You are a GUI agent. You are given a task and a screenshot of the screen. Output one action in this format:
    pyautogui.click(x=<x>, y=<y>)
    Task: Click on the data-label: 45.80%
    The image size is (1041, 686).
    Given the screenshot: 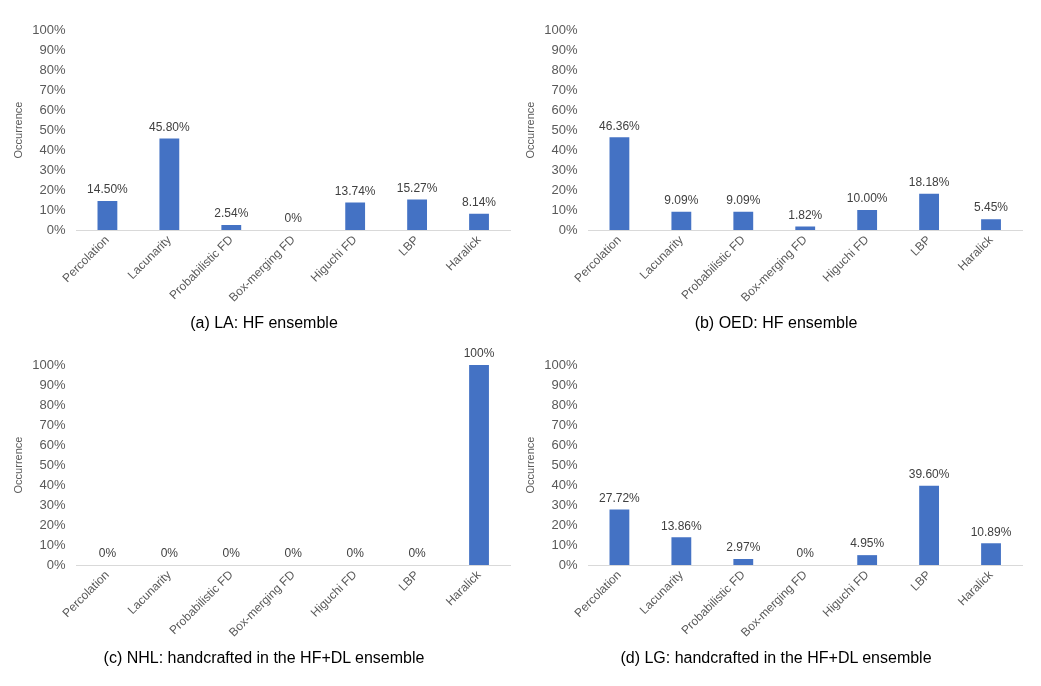 What is the action you would take?
    pyautogui.click(x=170, y=126)
    